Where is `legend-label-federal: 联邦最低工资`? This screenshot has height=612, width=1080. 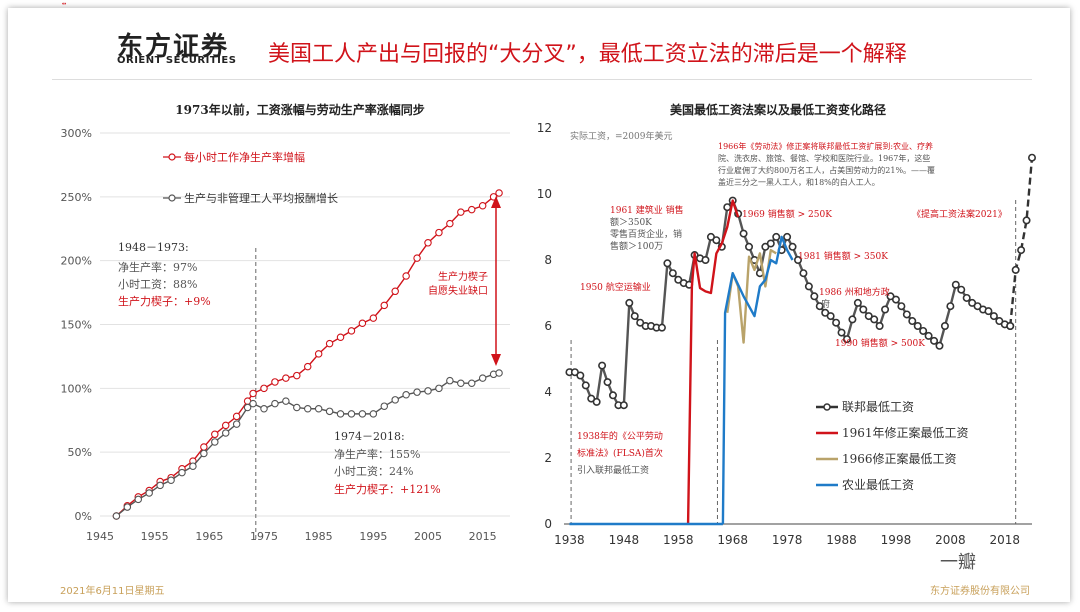
legend-label-federal: 联邦最低工资 is located at coordinates (878, 407).